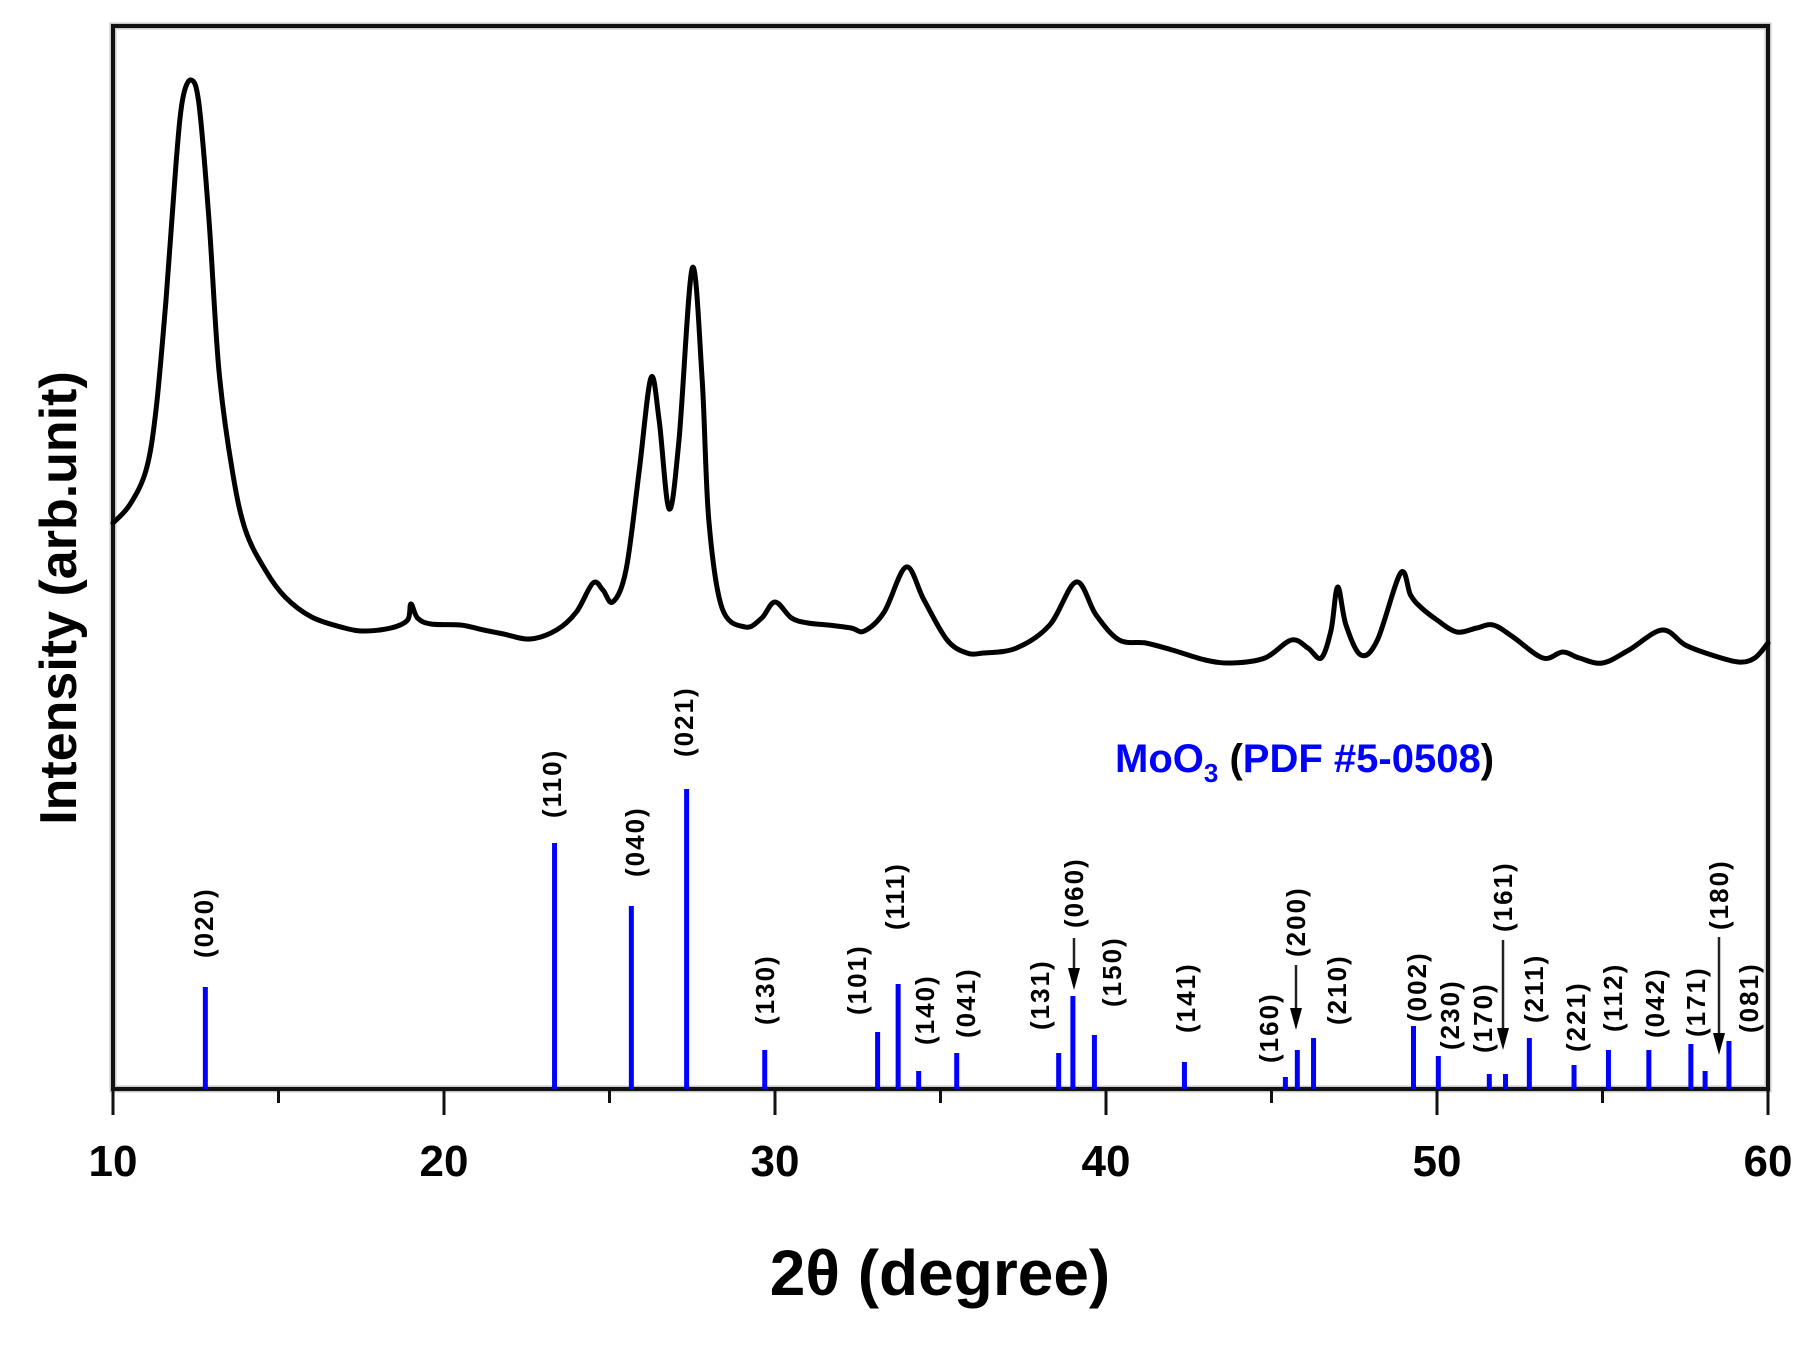  What do you see at coordinates (1534, 988) in the screenshot?
I see `hkl-label: (211)` at bounding box center [1534, 988].